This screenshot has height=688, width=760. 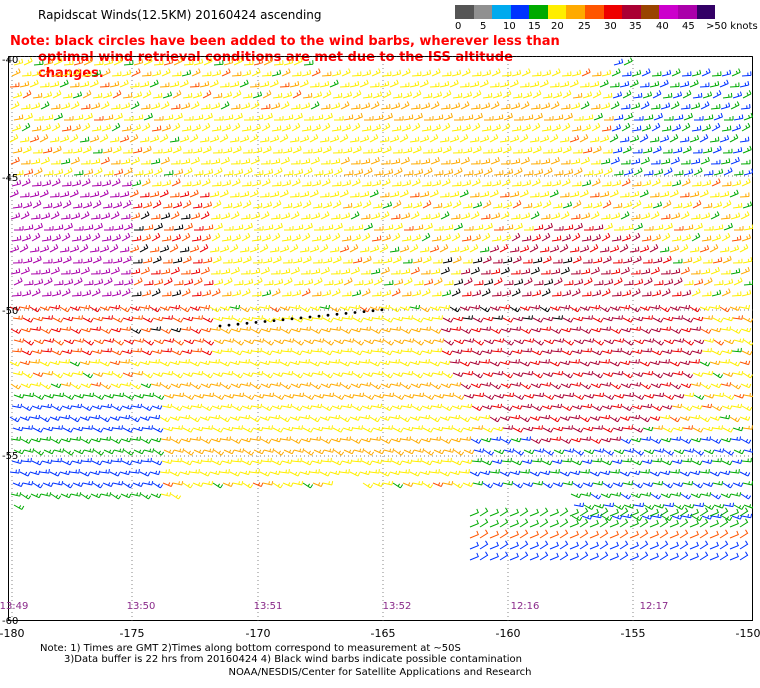 What do you see at coordinates (584, 26) in the screenshot?
I see `colorbar-label: 25` at bounding box center [584, 26].